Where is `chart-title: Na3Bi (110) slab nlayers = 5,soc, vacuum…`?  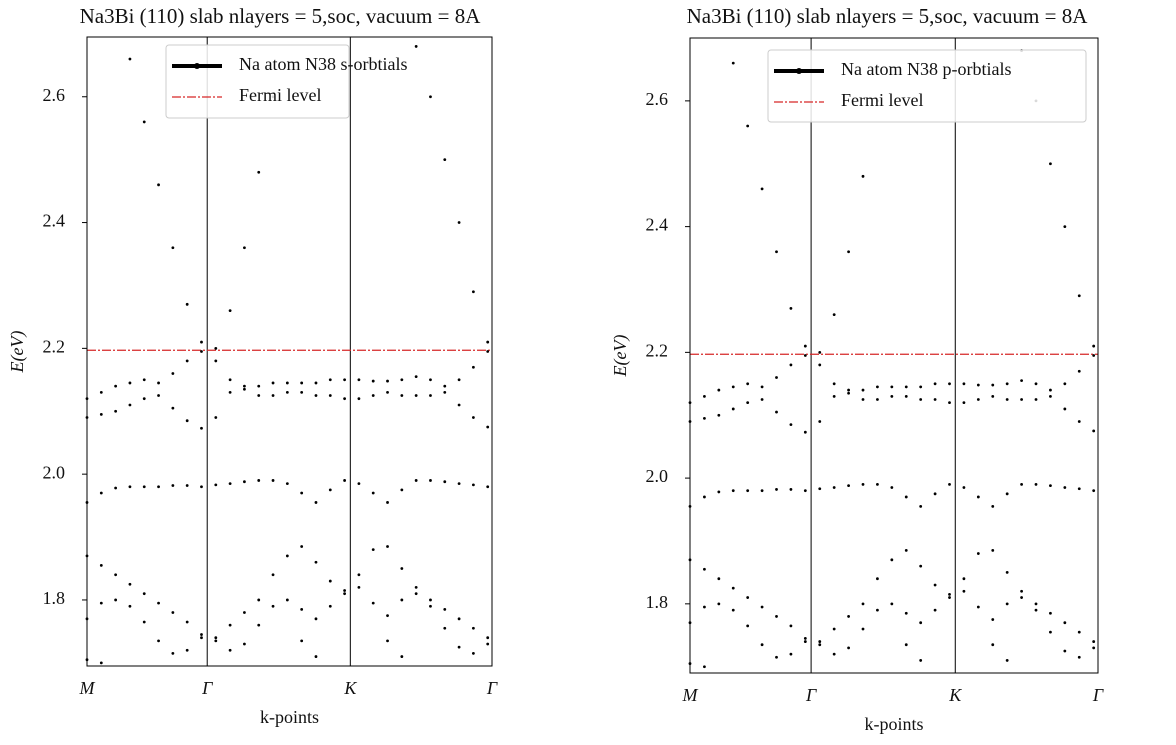 chart-title: Na3Bi (110) slab nlayers = 5,soc, vacuum… is located at coordinates (888, 16).